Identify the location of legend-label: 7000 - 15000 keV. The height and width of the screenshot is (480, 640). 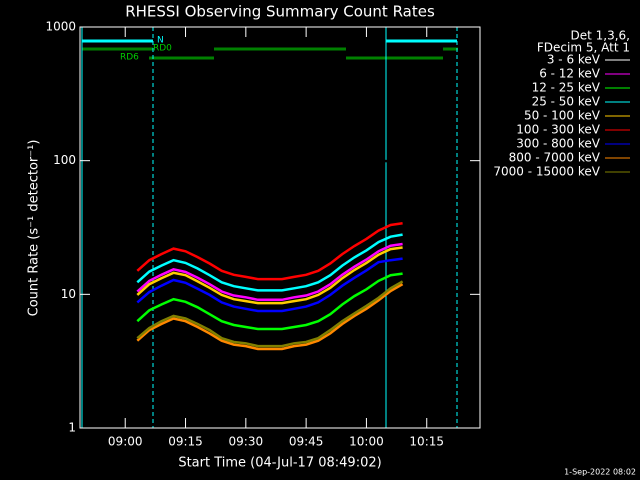
(546, 172).